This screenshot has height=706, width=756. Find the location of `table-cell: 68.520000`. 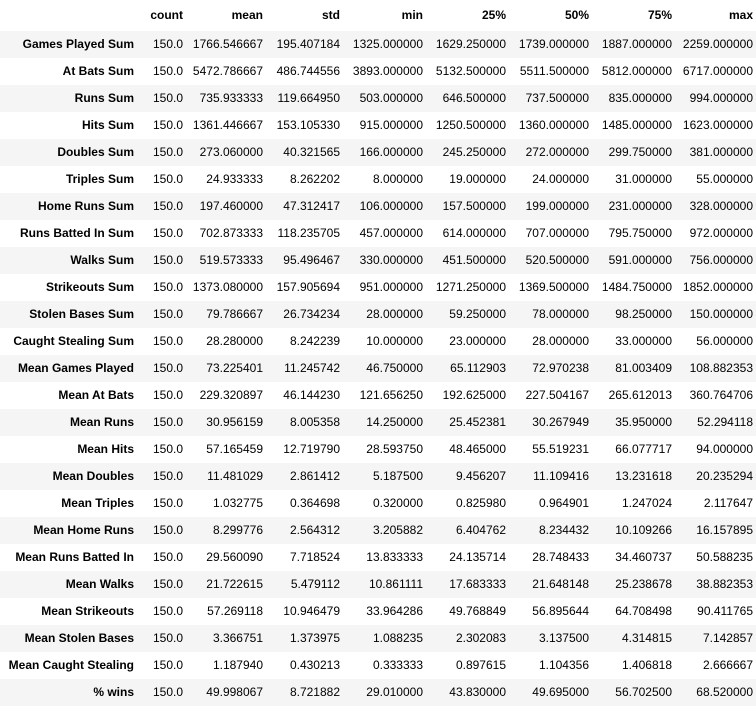

table-cell: 68.520000 is located at coordinates (724, 692).